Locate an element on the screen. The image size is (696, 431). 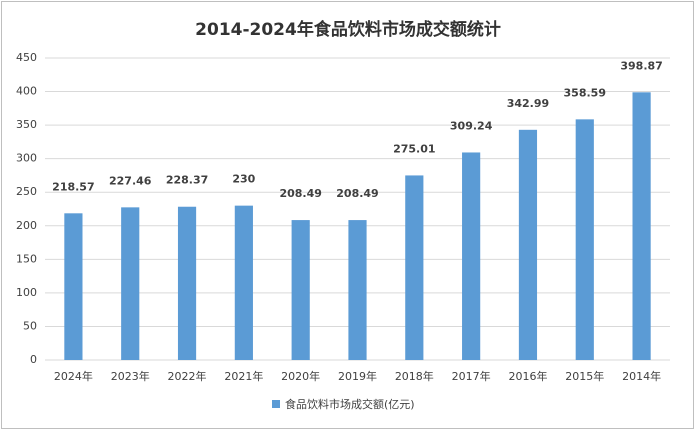
data-label: 342.99 is located at coordinates (528, 103).